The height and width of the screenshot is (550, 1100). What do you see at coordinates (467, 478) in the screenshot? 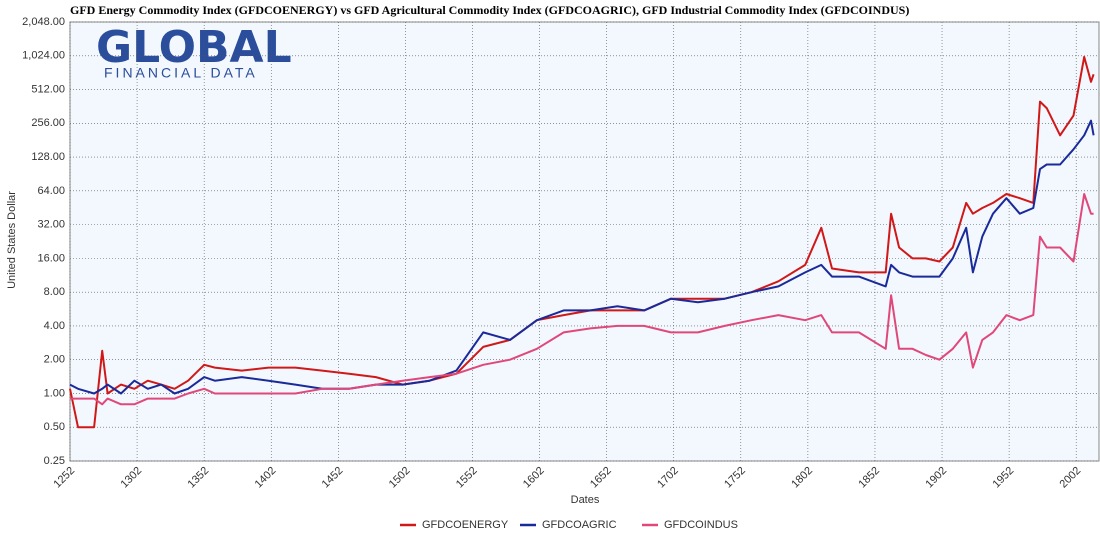
I see `x-tick-label: 1552` at bounding box center [467, 478].